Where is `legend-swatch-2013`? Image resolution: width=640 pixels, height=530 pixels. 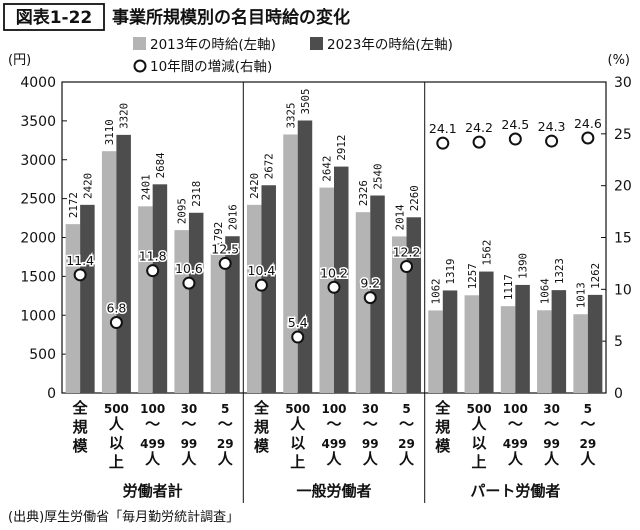
legend-swatch-2013 is located at coordinates (139, 43).